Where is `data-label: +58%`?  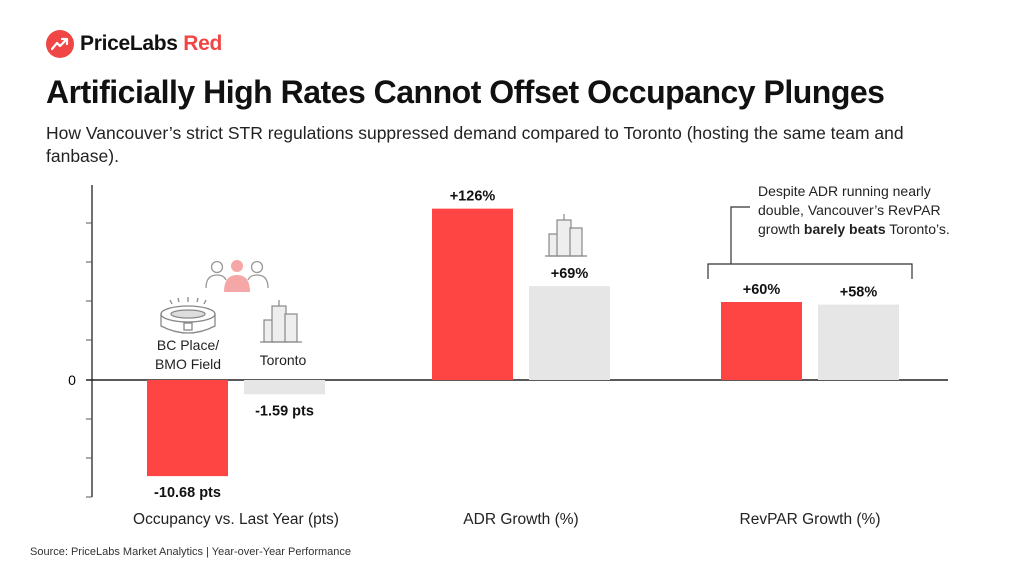 data-label: +58% is located at coordinates (859, 293).